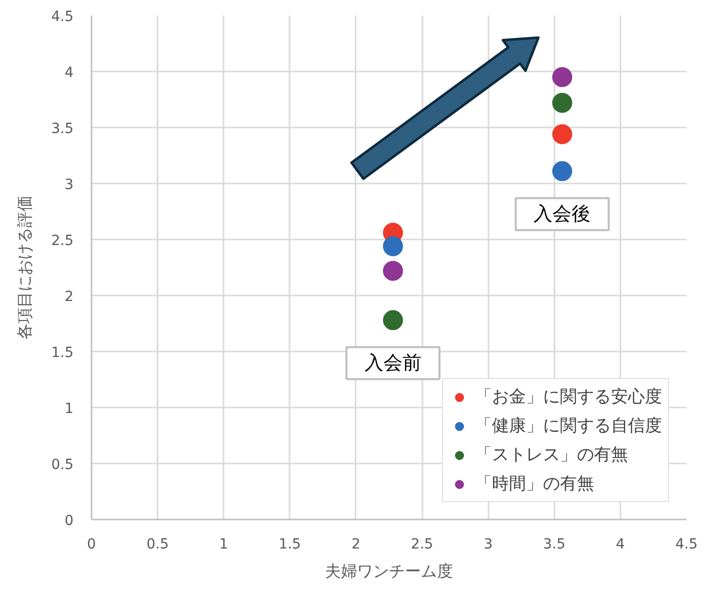 The image size is (720, 592). I want to click on x-tick-label: 4, so click(620, 544).